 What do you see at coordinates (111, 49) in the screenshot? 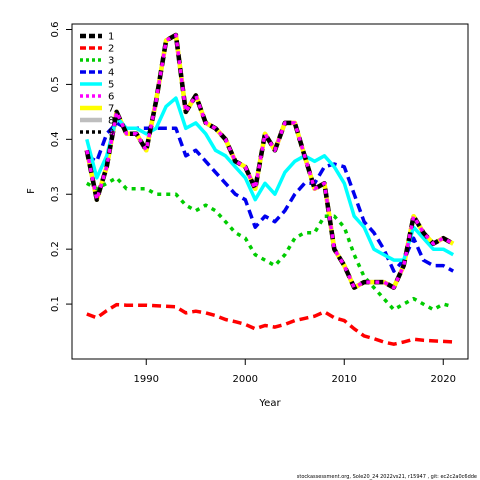
I see `legend-label-2: 2` at bounding box center [111, 49].